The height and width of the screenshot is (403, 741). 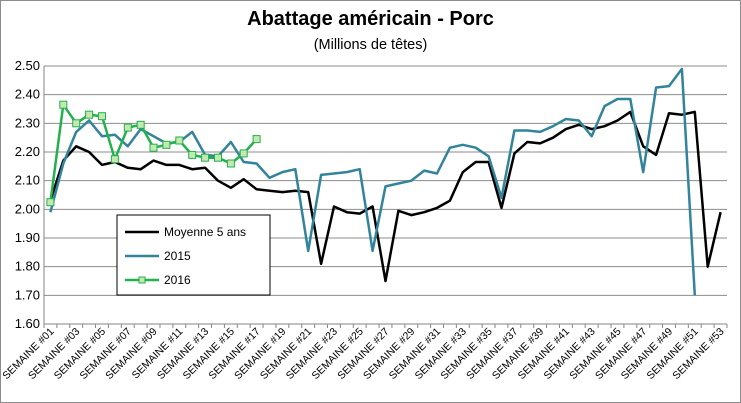 What do you see at coordinates (27, 194) in the screenshot?
I see `y-axis-ticks: 1.60 1.70 1.80 1.90 2.00 2.10 2.20 2.30 2.40 2.50` at bounding box center [27, 194].